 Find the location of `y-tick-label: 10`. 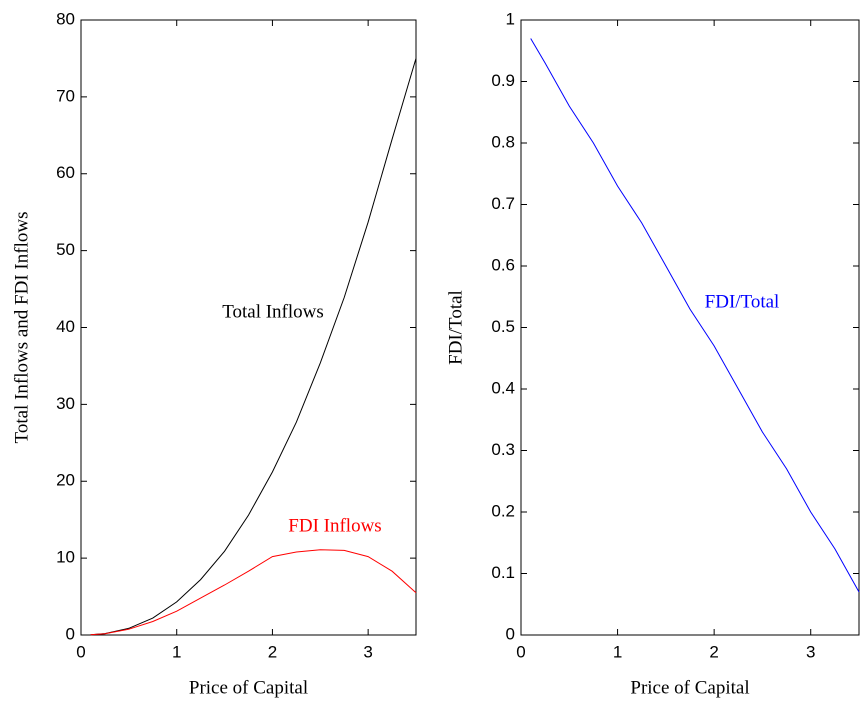

y-tick-label: 10 is located at coordinates (65, 557).